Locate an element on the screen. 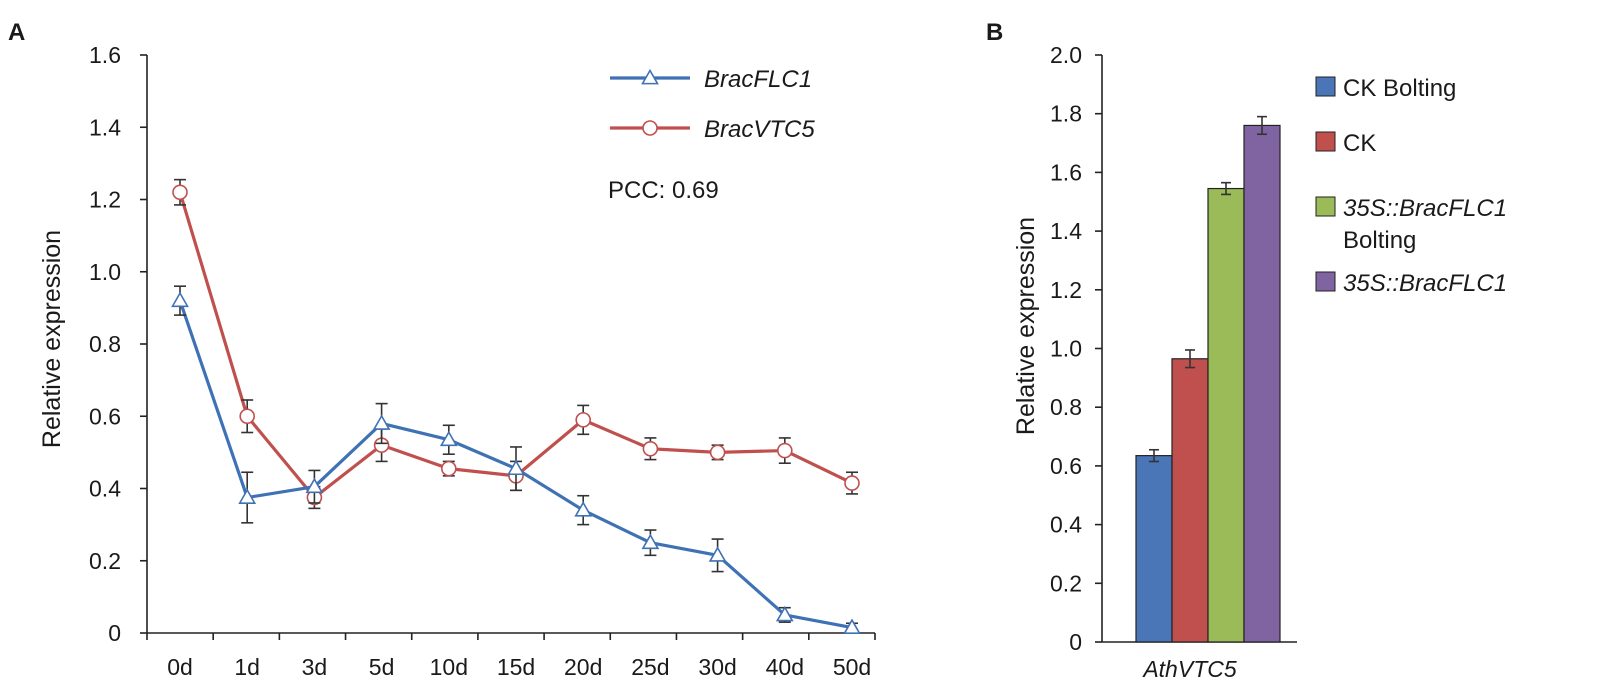 The image size is (1600, 695). panel-b-y-tick-label: 0 is located at coordinates (1075, 642).